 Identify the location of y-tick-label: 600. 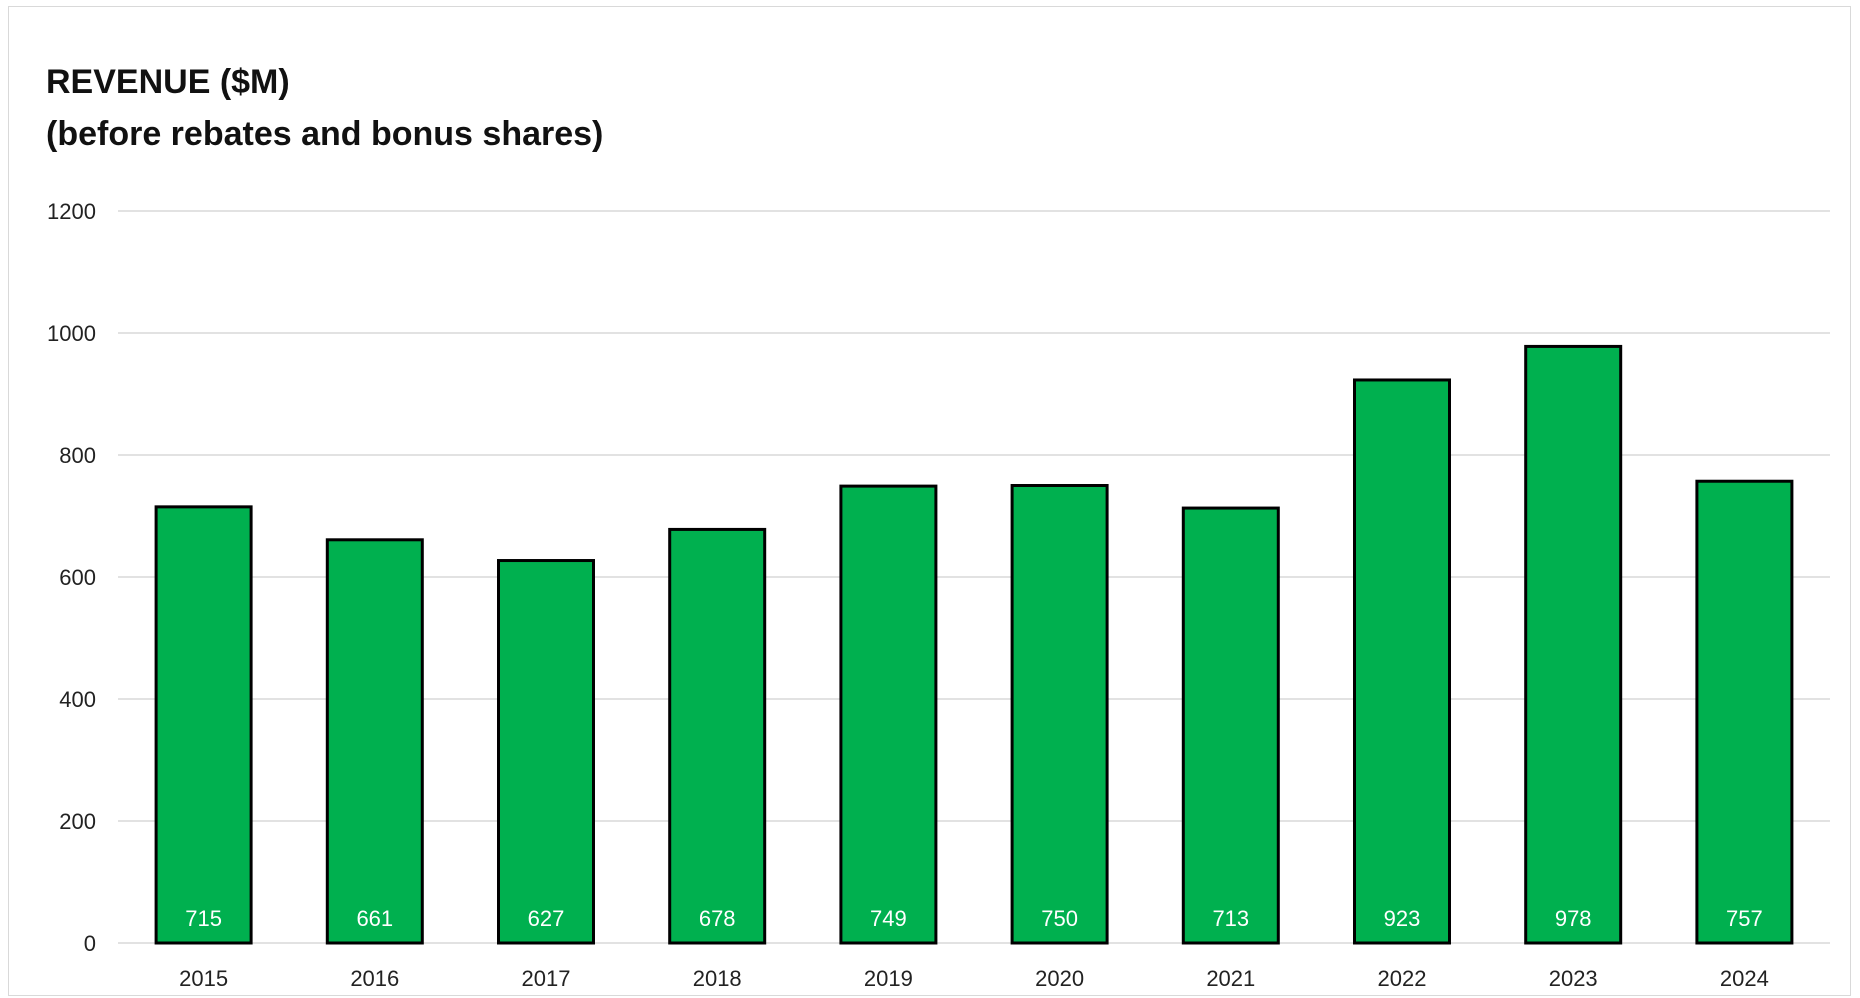
(77, 577).